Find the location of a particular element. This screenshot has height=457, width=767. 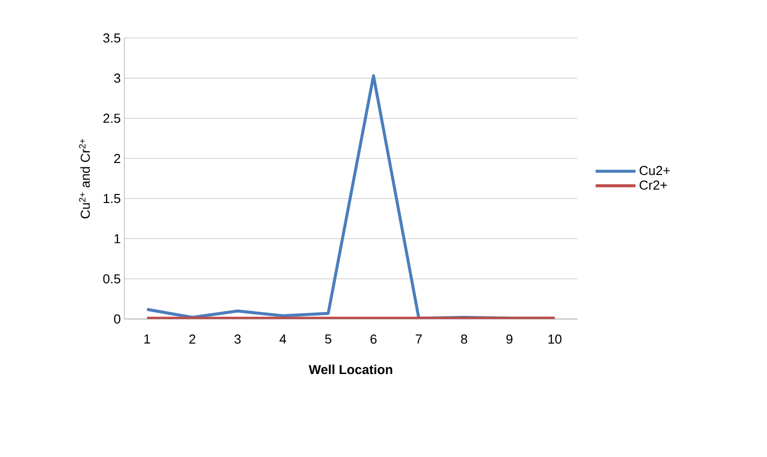

y-tick-label: 0.5 is located at coordinates (111, 279).